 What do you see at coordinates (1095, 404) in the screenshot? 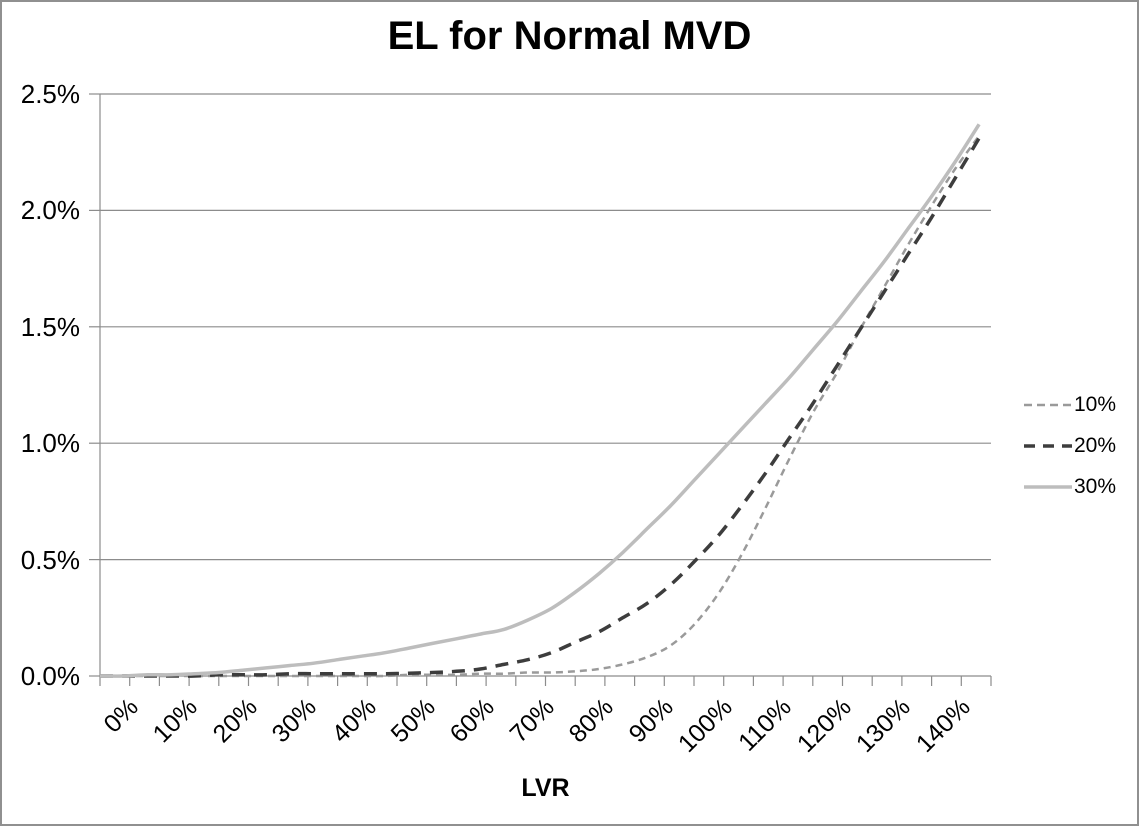
I see `legend-label-10%: 10%` at bounding box center [1095, 404].